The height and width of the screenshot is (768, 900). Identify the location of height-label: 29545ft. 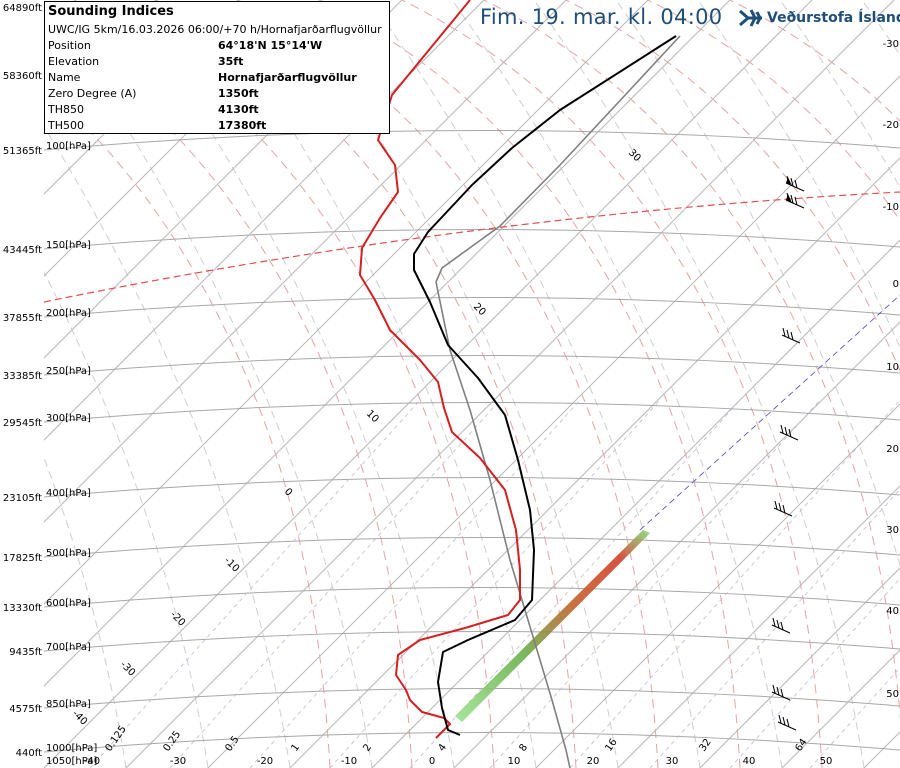
(22, 423).